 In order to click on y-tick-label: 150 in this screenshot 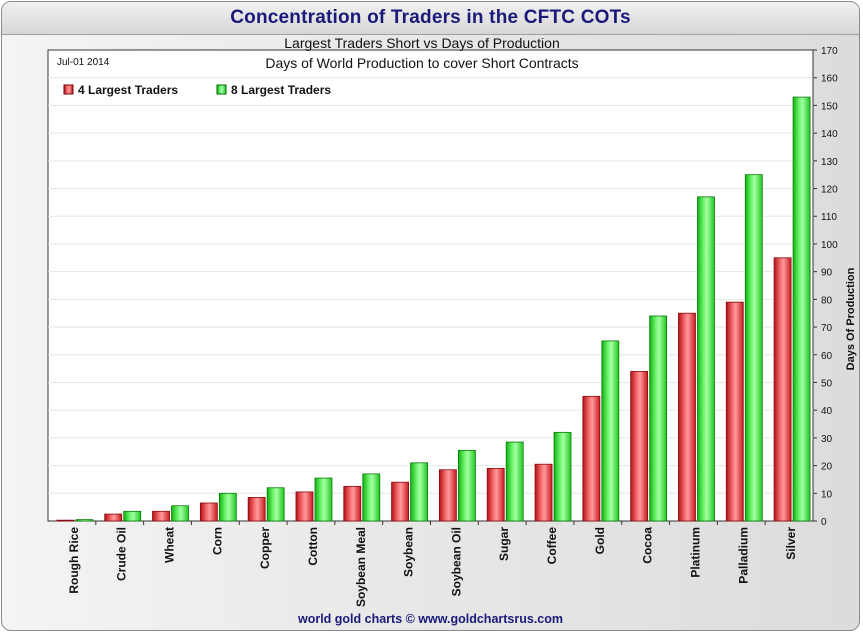, I will do `click(829, 106)`.